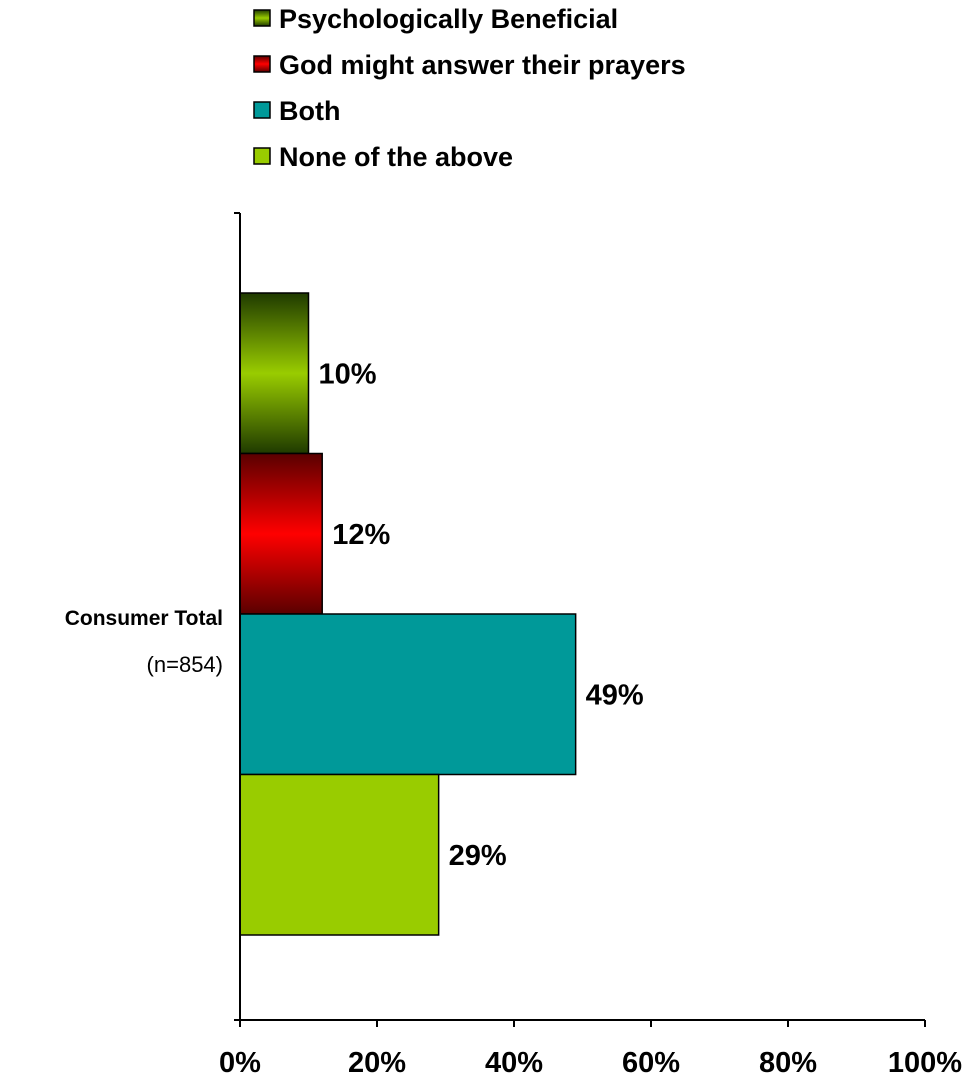 This screenshot has width=973, height=1078. I want to click on x-tick-label: 40%, so click(514, 1062).